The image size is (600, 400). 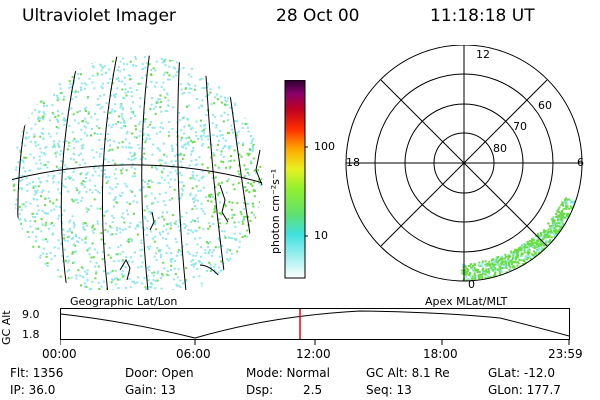 What do you see at coordinates (318, 16) in the screenshot?
I see `date-label: 28 Oct 00` at bounding box center [318, 16].